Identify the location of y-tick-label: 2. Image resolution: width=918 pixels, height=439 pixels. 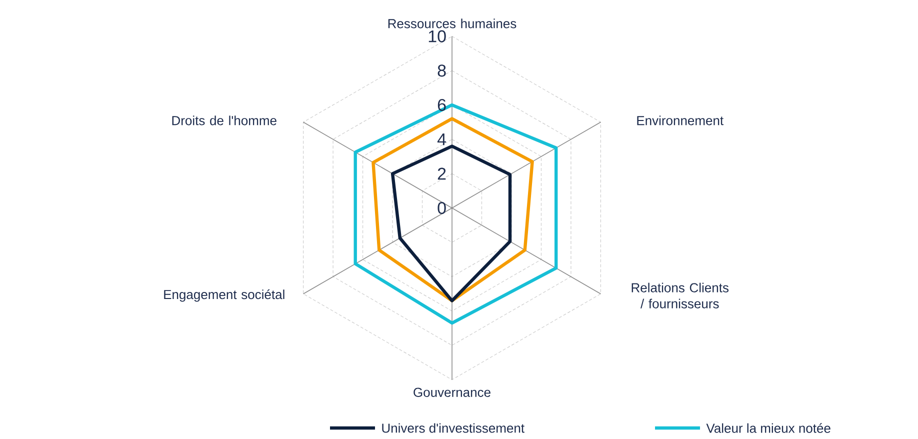
(442, 174).